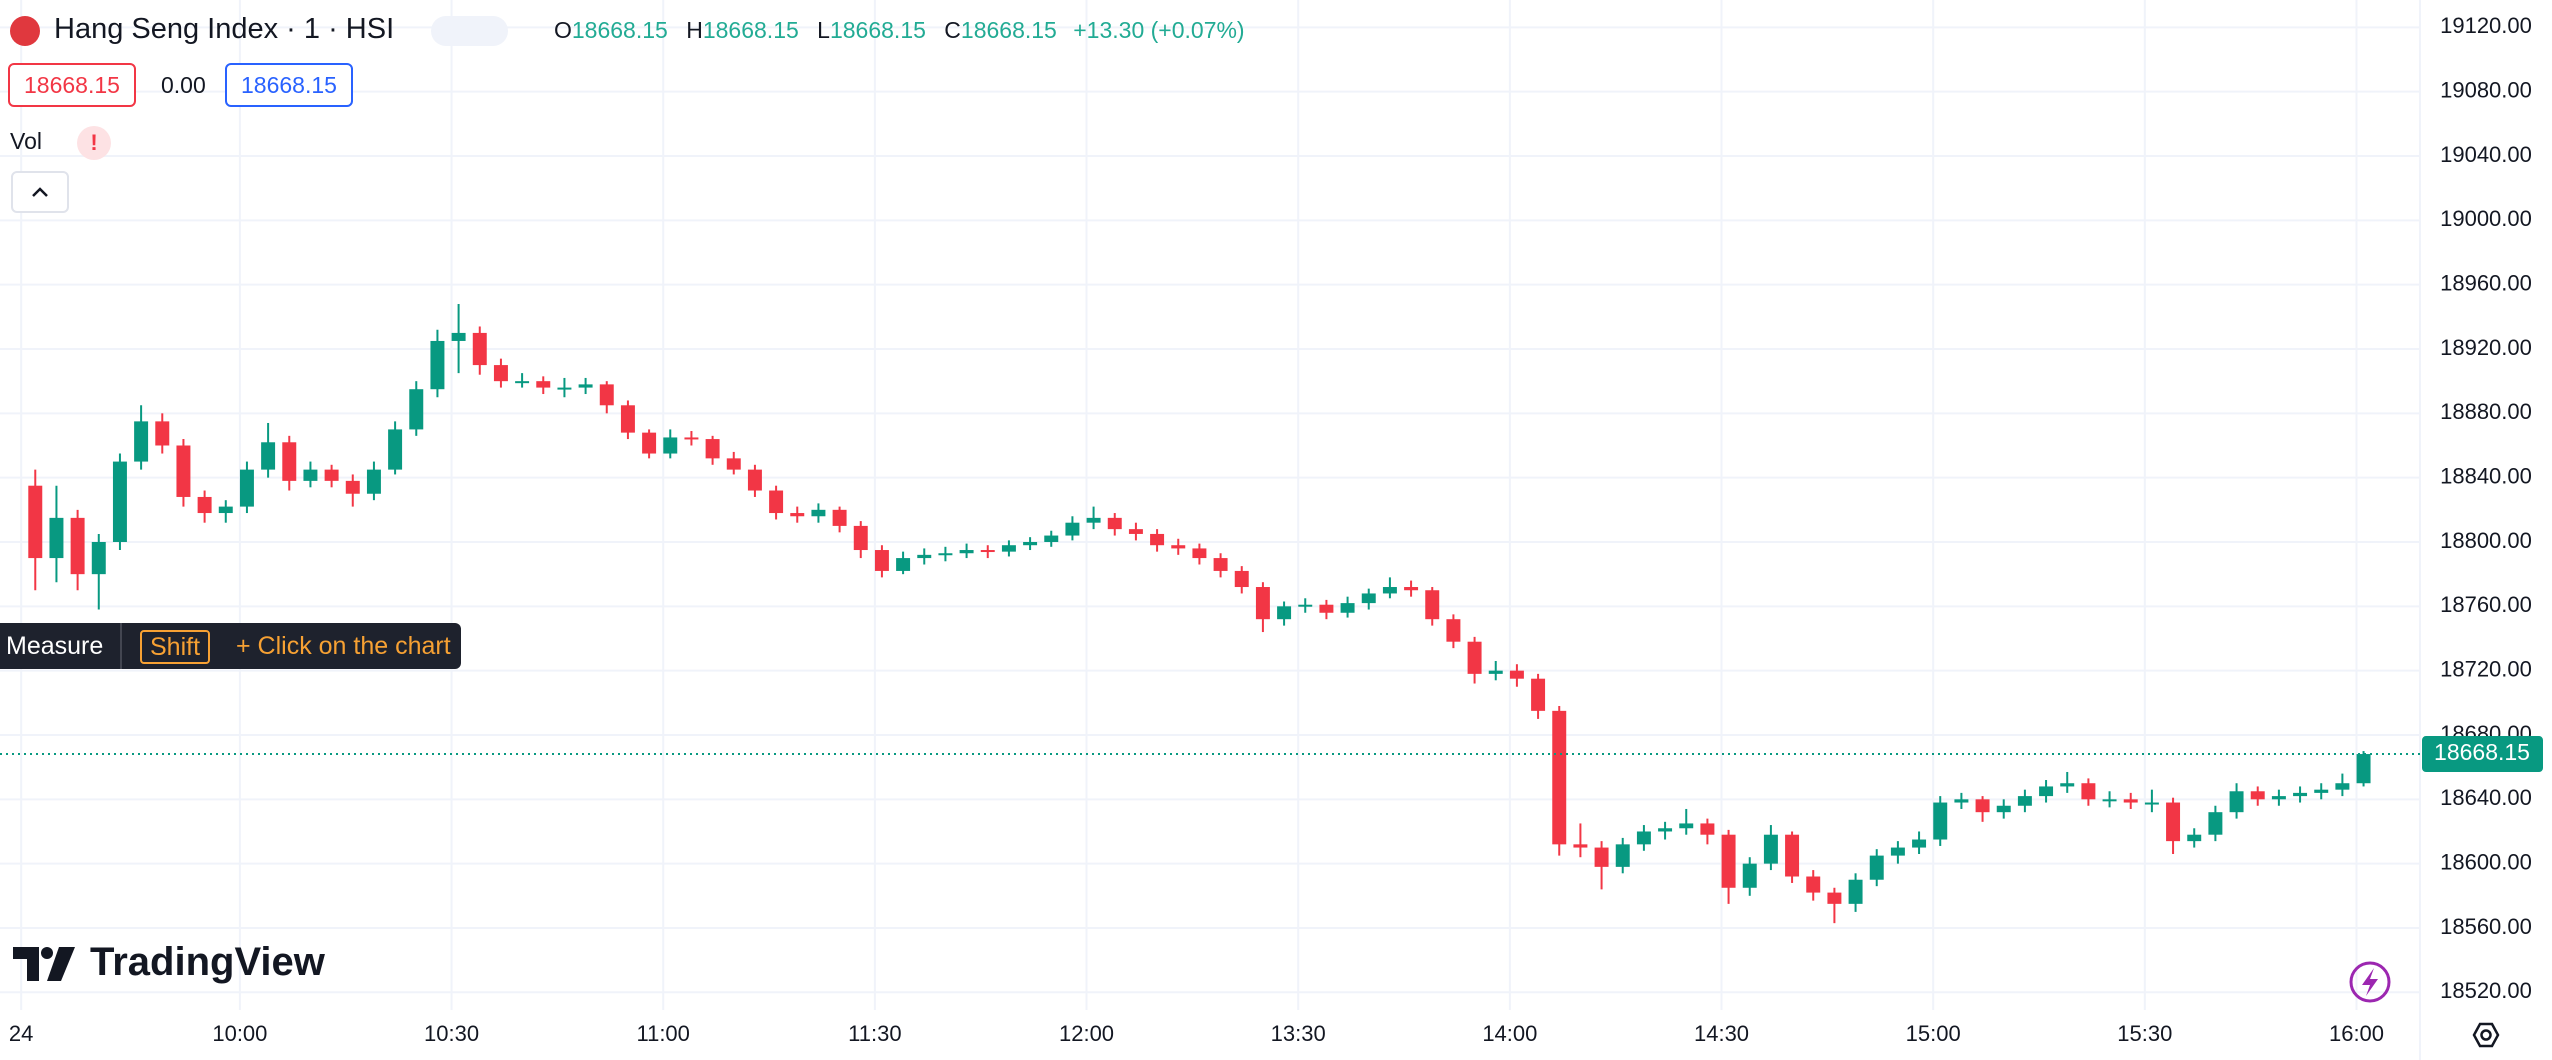 The height and width of the screenshot is (1060, 2552). I want to click on x-tick-label: 14:30, so click(1721, 1033).